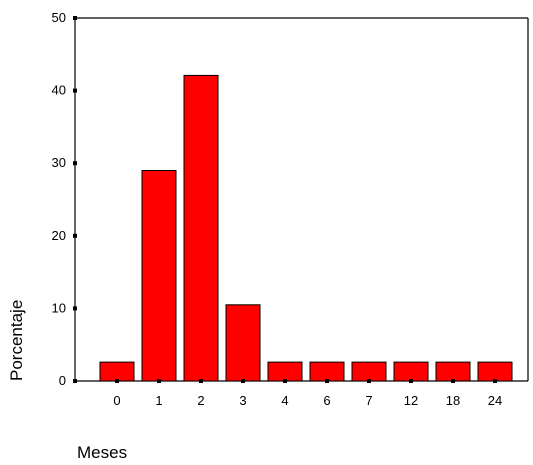 The image size is (533, 465). What do you see at coordinates (368, 400) in the screenshot?
I see `x-tick-label: 7` at bounding box center [368, 400].